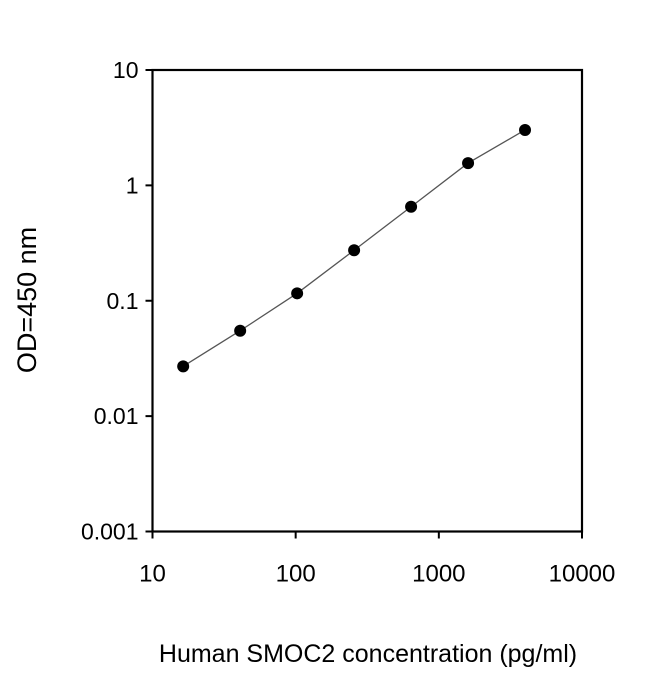 The height and width of the screenshot is (674, 650). I want to click on x-axis-label: Human SMOC2 concentration (pg/ml), so click(368, 654).